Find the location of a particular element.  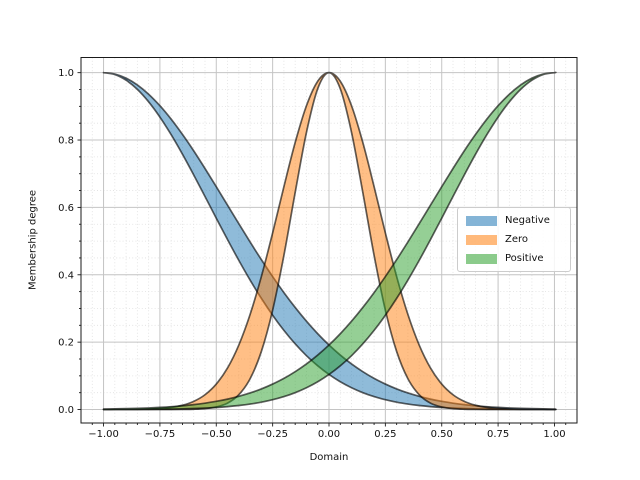

legend: Negative Zero Positive is located at coordinates (514, 239).